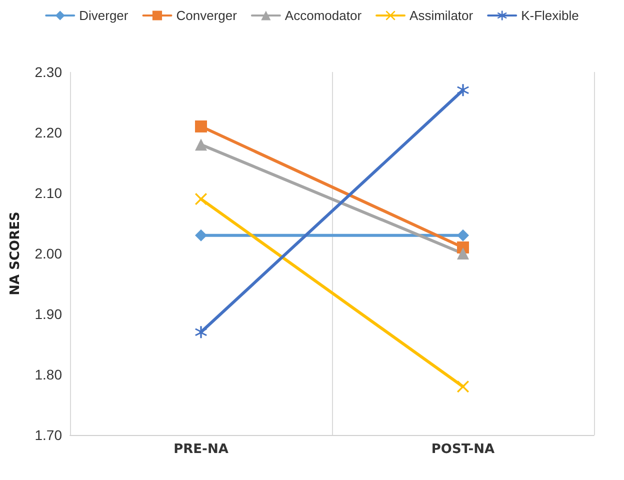 The image size is (624, 480). I want to click on y-tick-label: 2.10, so click(48, 193).